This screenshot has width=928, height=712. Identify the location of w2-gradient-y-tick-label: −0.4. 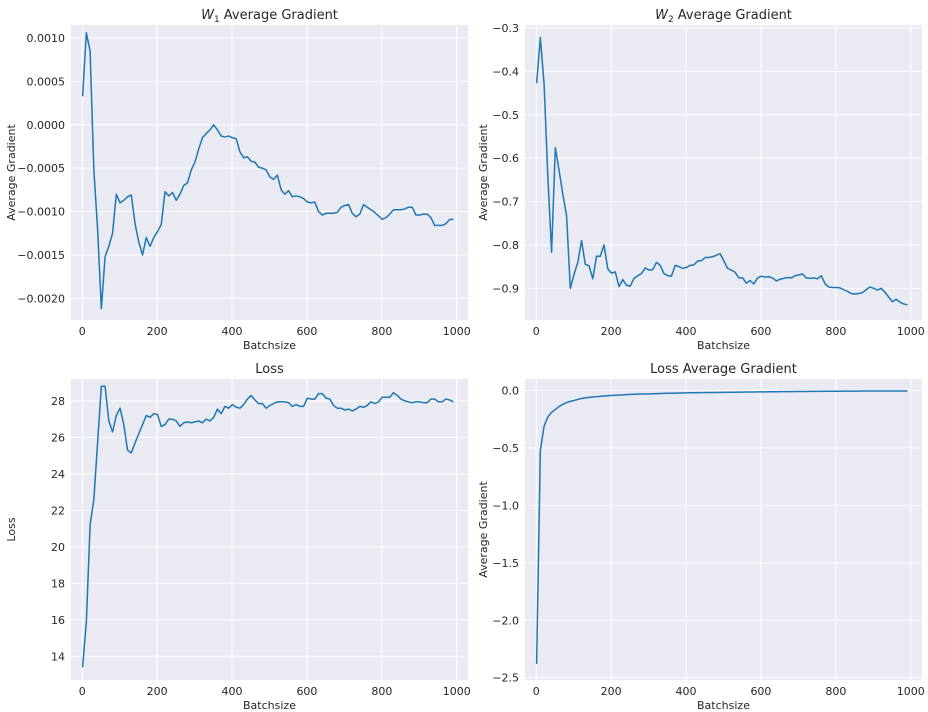
(505, 71).